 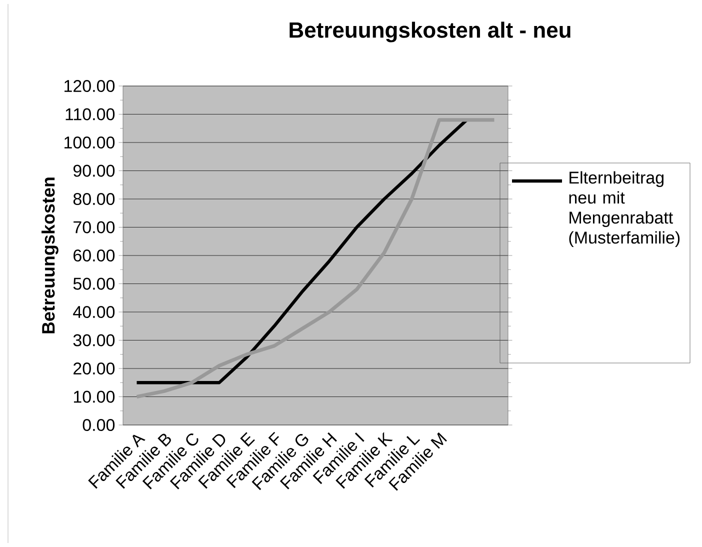 What do you see at coordinates (94, 340) in the screenshot?
I see `y-tick-label: 30.00` at bounding box center [94, 340].